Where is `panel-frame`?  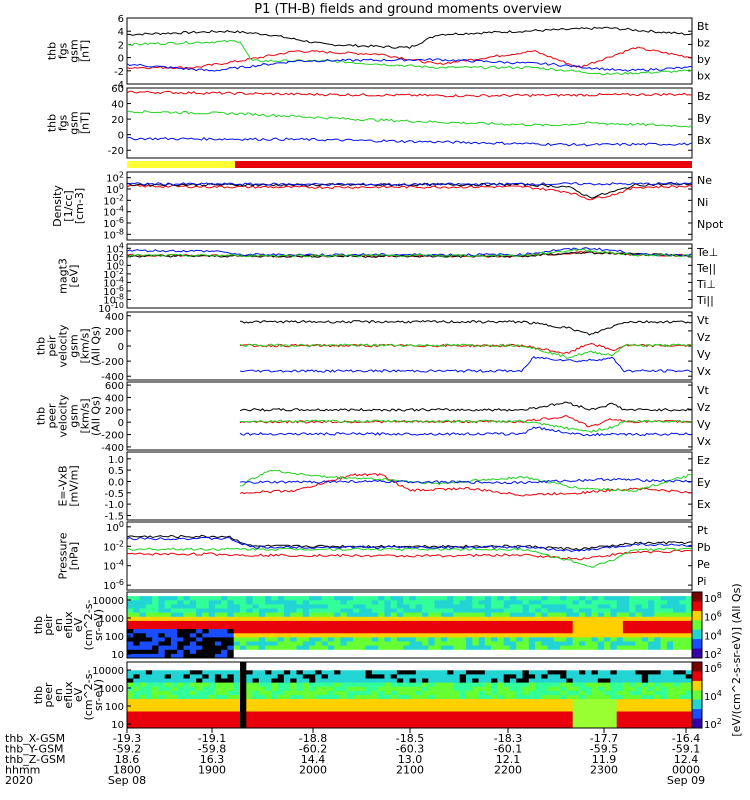 panel-frame is located at coordinates (409, 416).